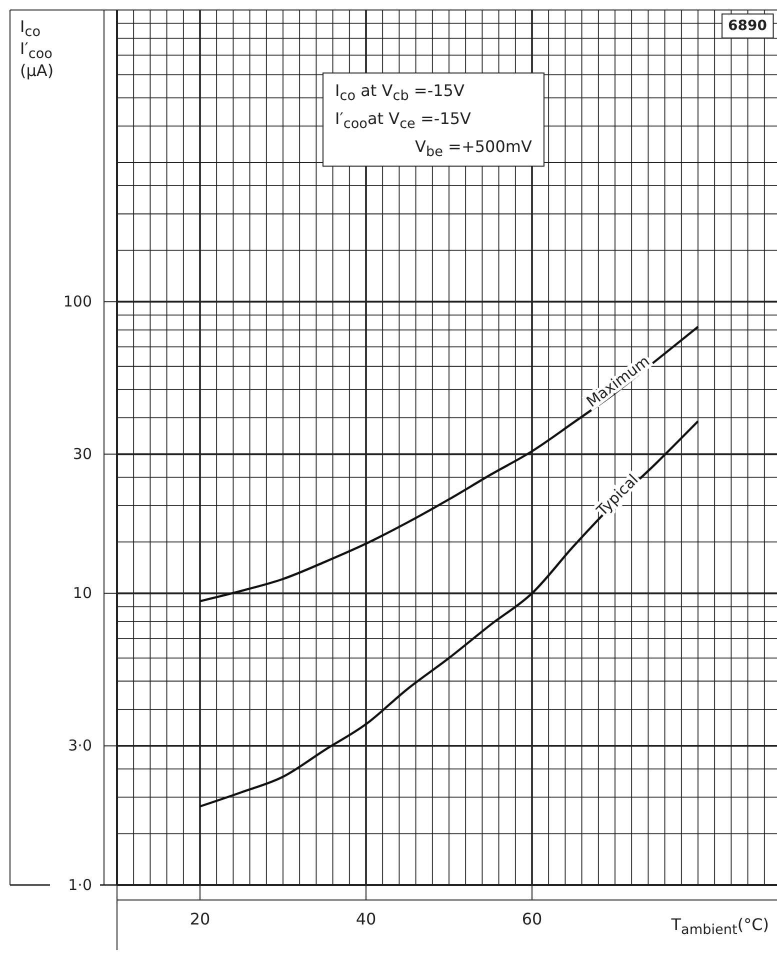 This screenshot has height=954, width=777. Describe the element at coordinates (80, 745) in the screenshot. I see `y-tick-label: 3·0` at that location.